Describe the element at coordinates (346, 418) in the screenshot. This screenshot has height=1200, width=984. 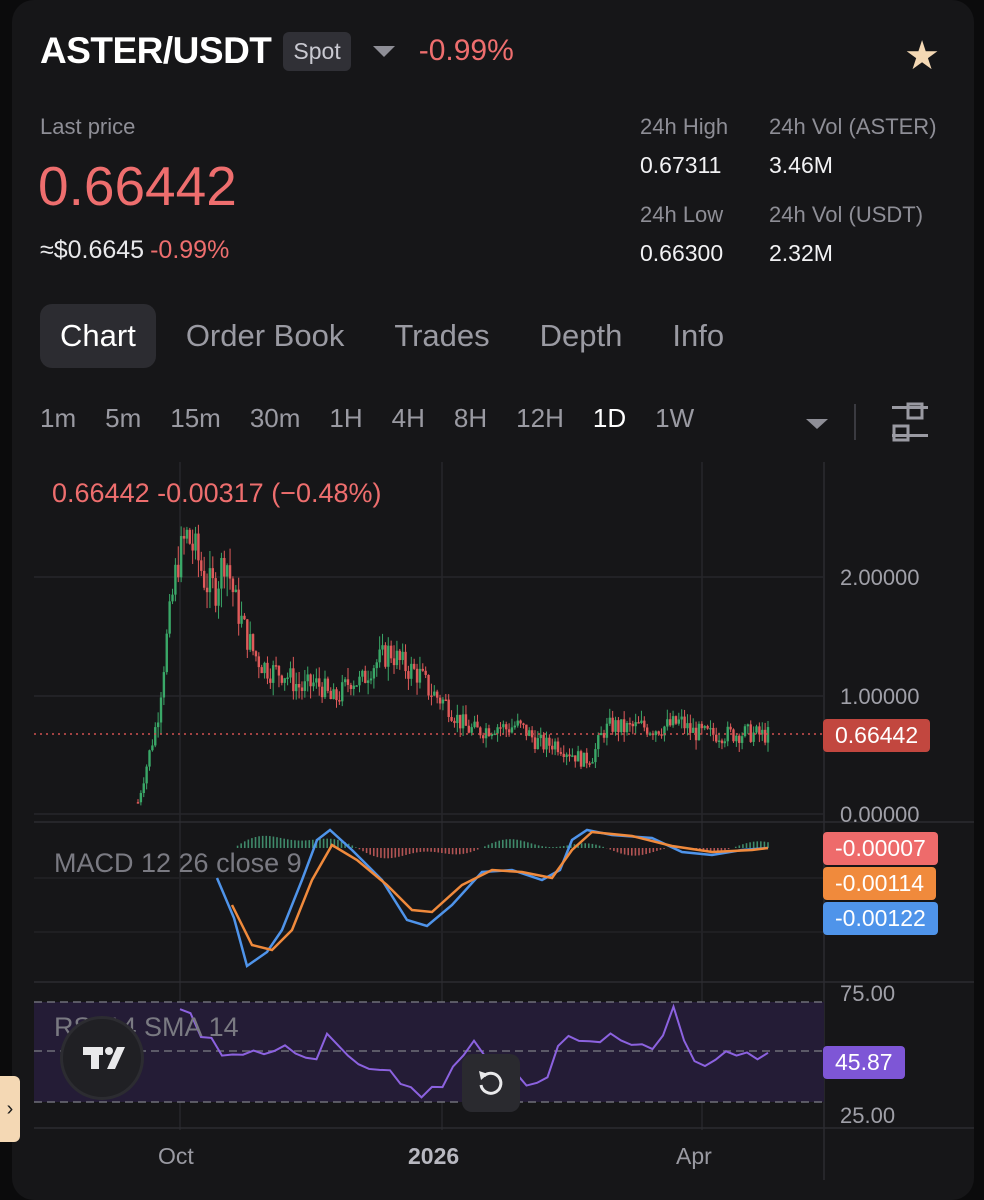
I see `timeframe-1h: 1H` at that location.